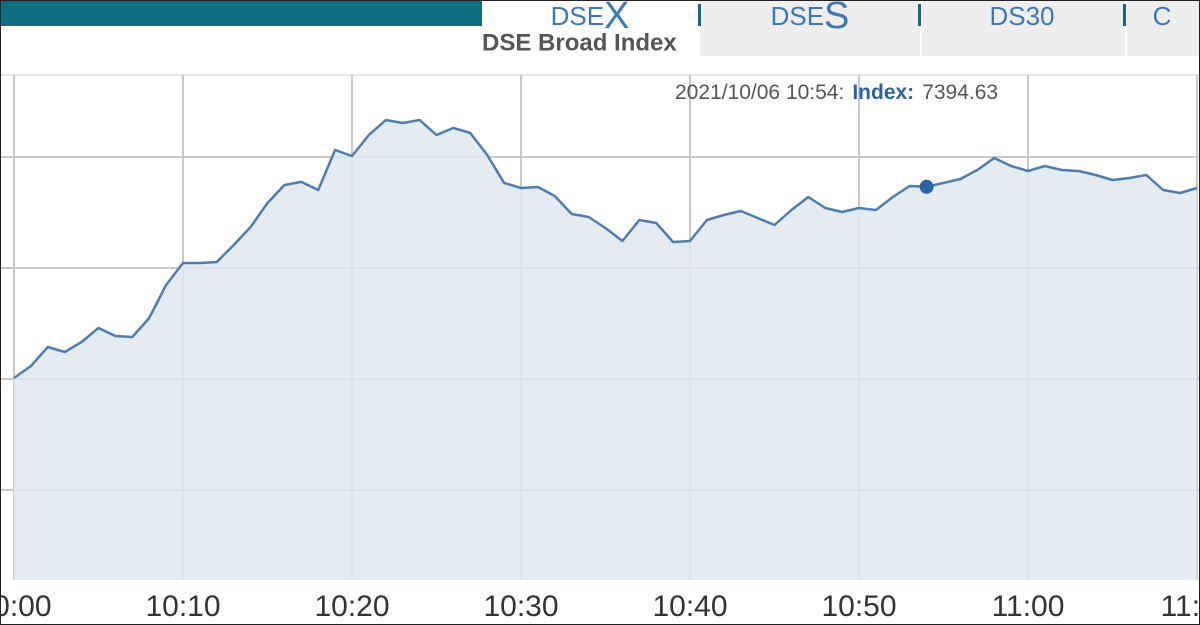 The width and height of the screenshot is (1200, 625). What do you see at coordinates (182, 606) in the screenshot?
I see `x-tick-label: 10:10` at bounding box center [182, 606].